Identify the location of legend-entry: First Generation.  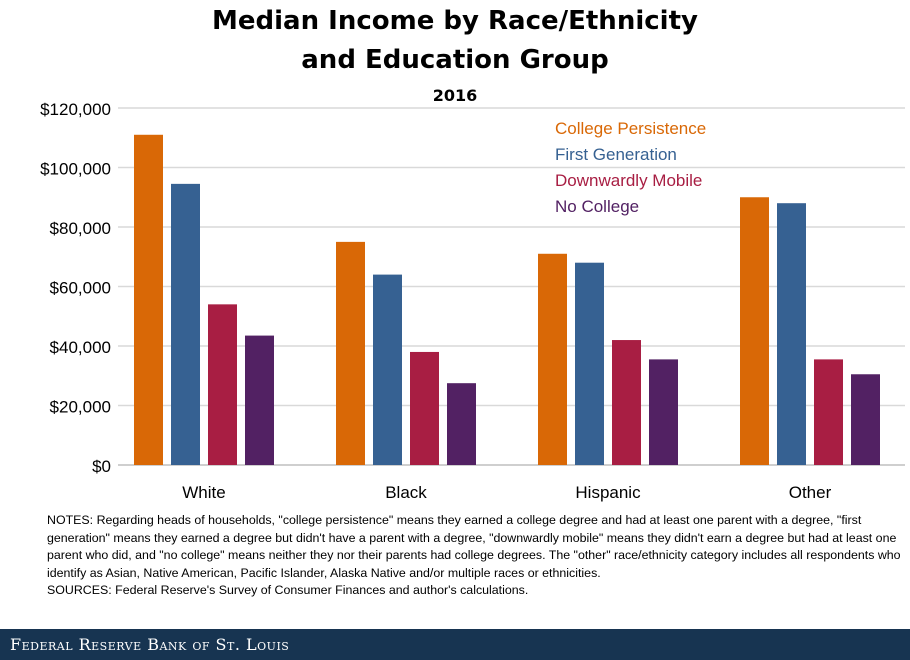
(616, 154).